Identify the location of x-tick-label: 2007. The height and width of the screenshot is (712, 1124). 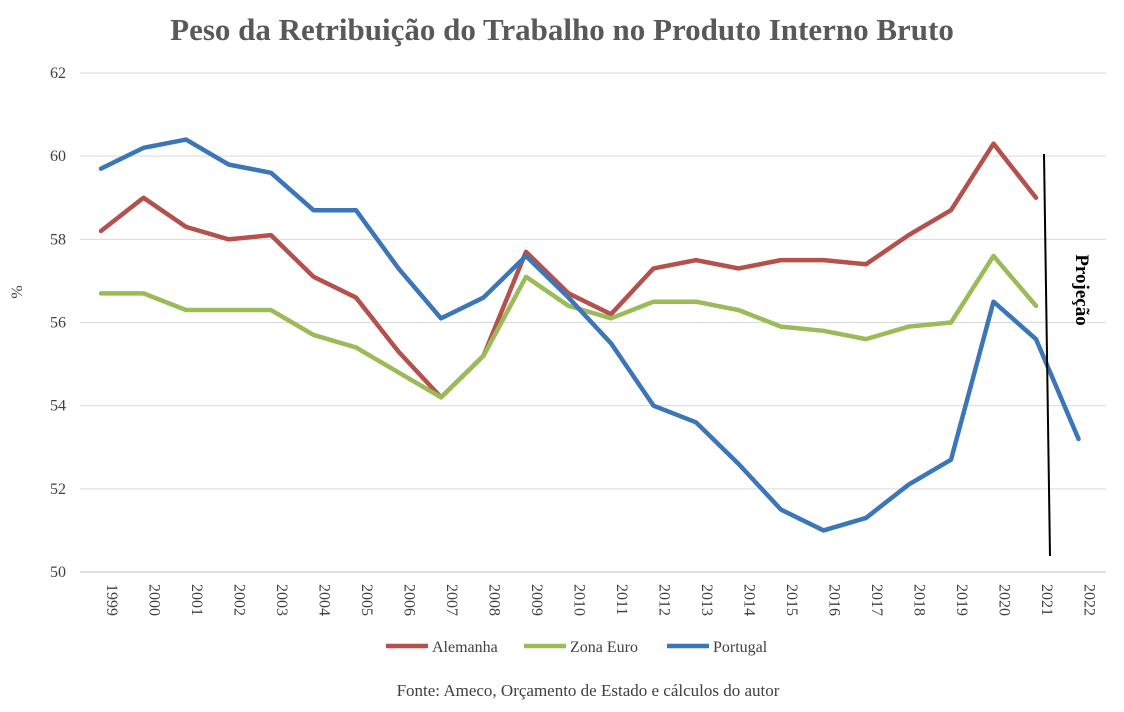
(451, 600).